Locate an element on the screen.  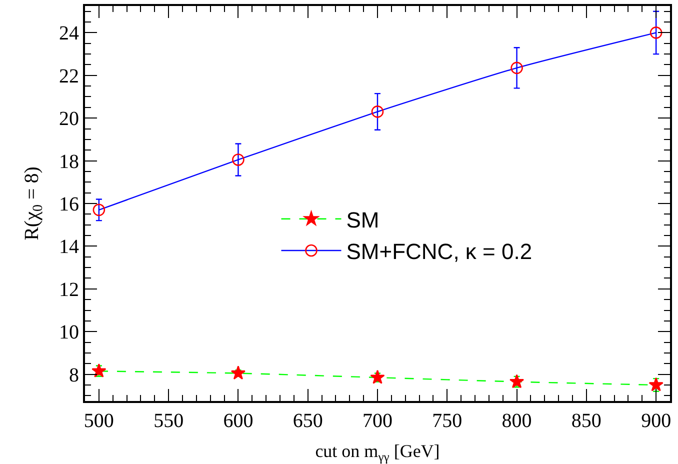
legend-label: SM is located at coordinates (363, 219).